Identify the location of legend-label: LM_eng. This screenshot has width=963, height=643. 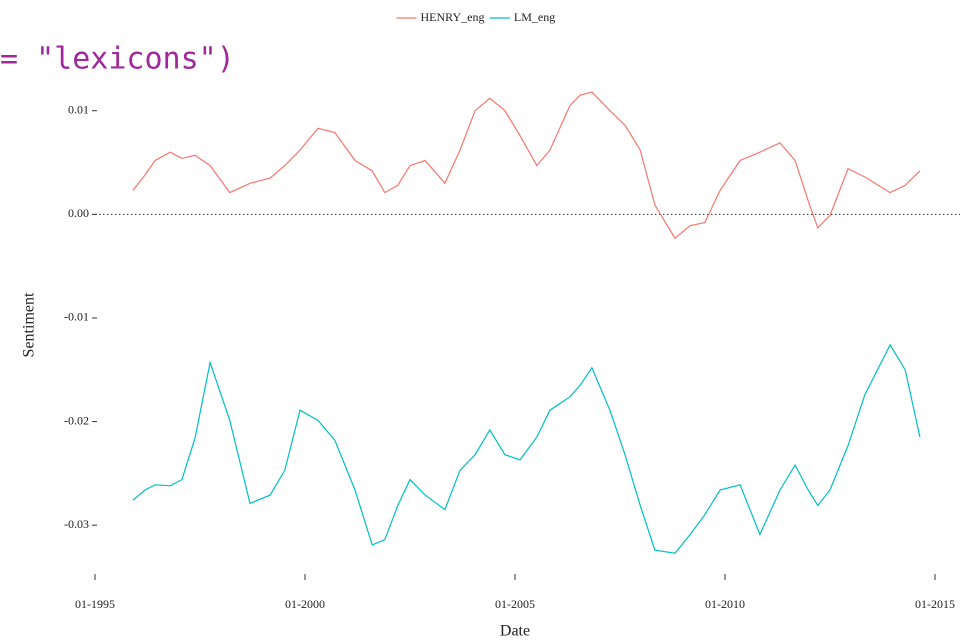
(534, 17).